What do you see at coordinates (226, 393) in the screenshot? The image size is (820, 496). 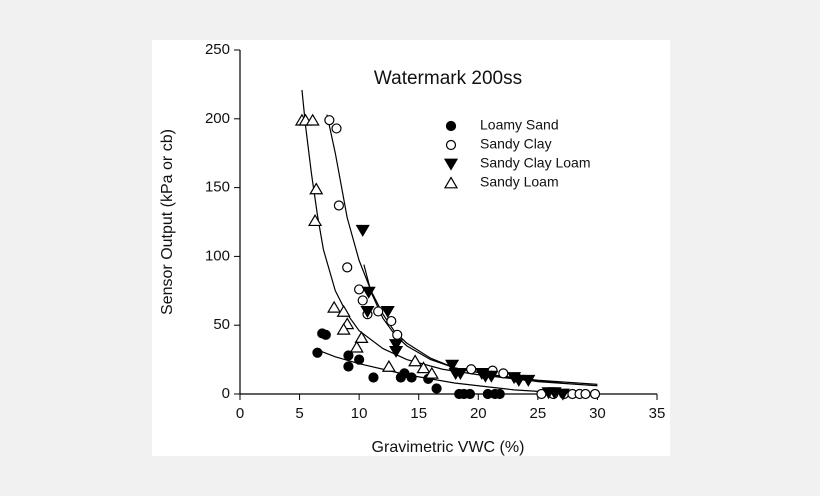 I see `y-tick-label: 0` at bounding box center [226, 393].